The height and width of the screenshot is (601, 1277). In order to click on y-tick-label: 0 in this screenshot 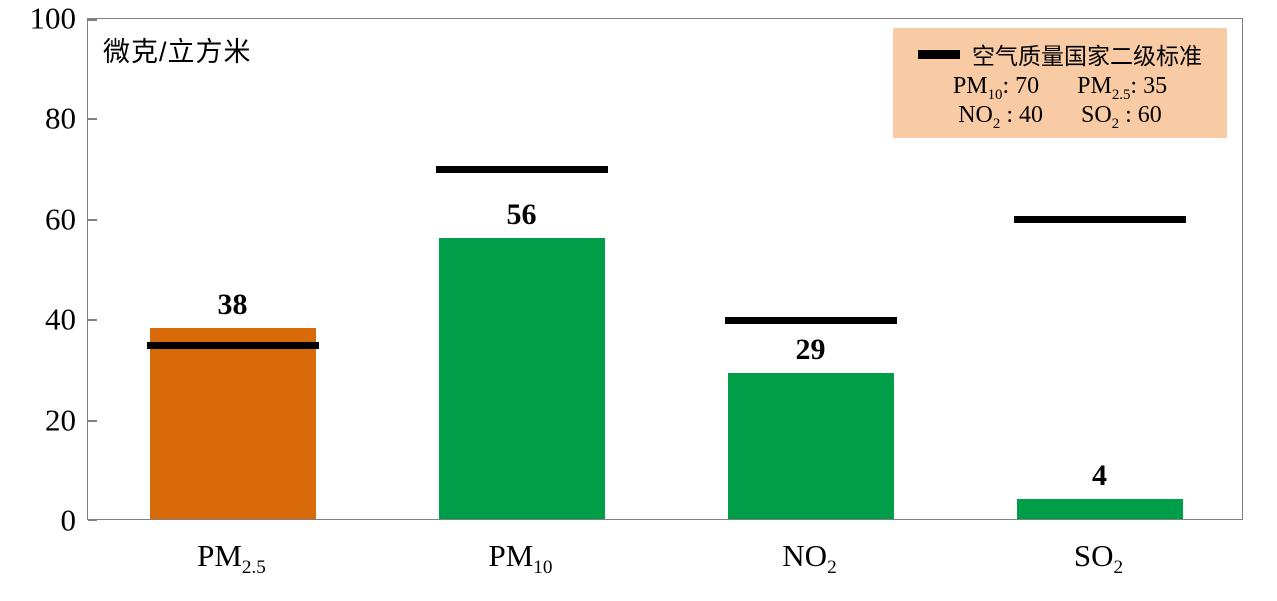, I will do `click(68, 520)`.